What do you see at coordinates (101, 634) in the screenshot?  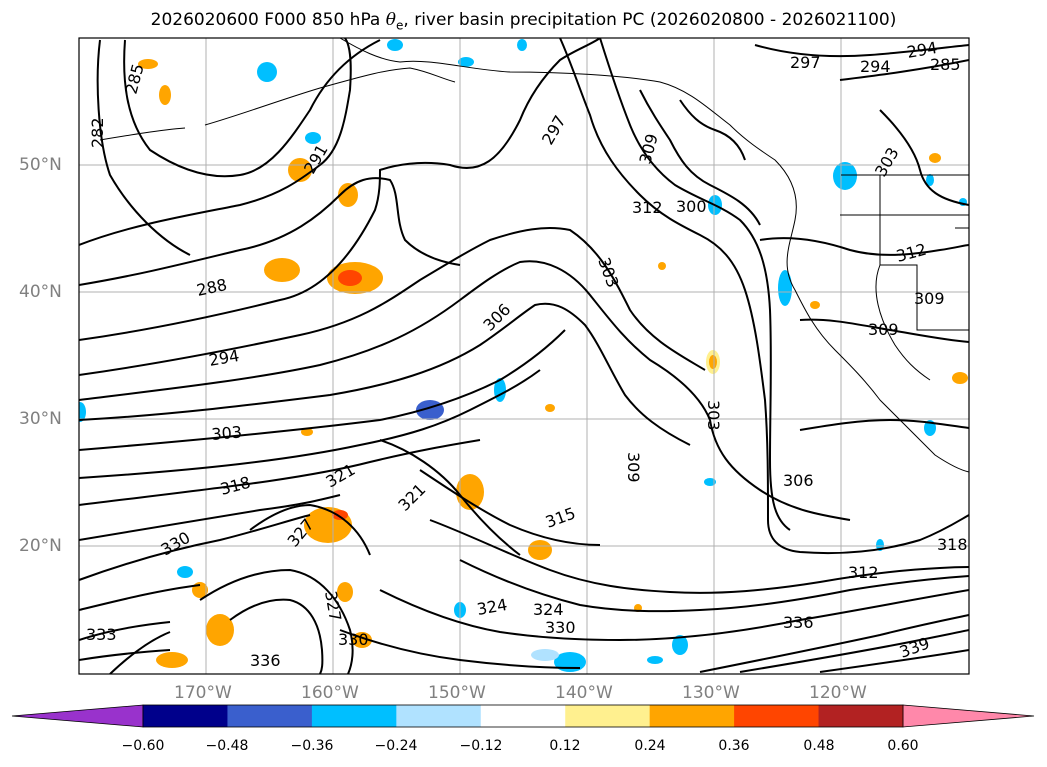 I see `contour-label: 333` at bounding box center [101, 634].